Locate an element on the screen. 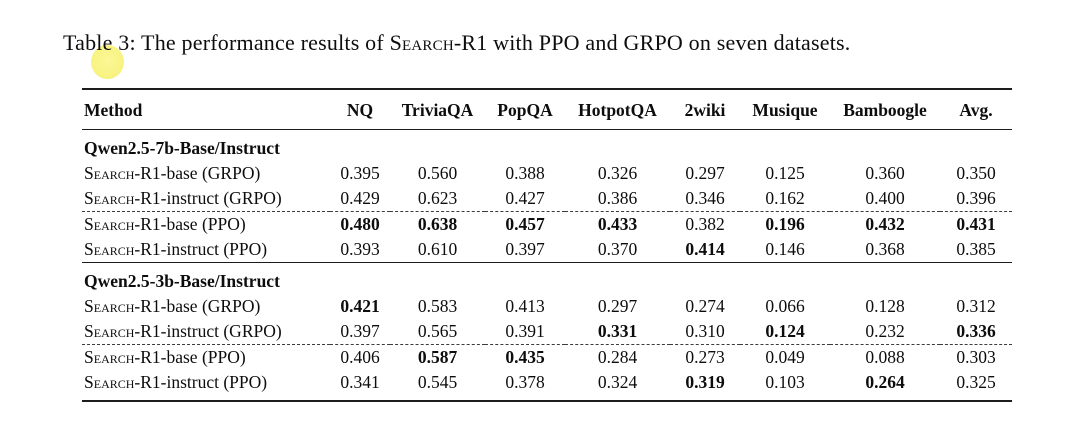 The image size is (1080, 439). value-cell: 0.623 is located at coordinates (437, 198).